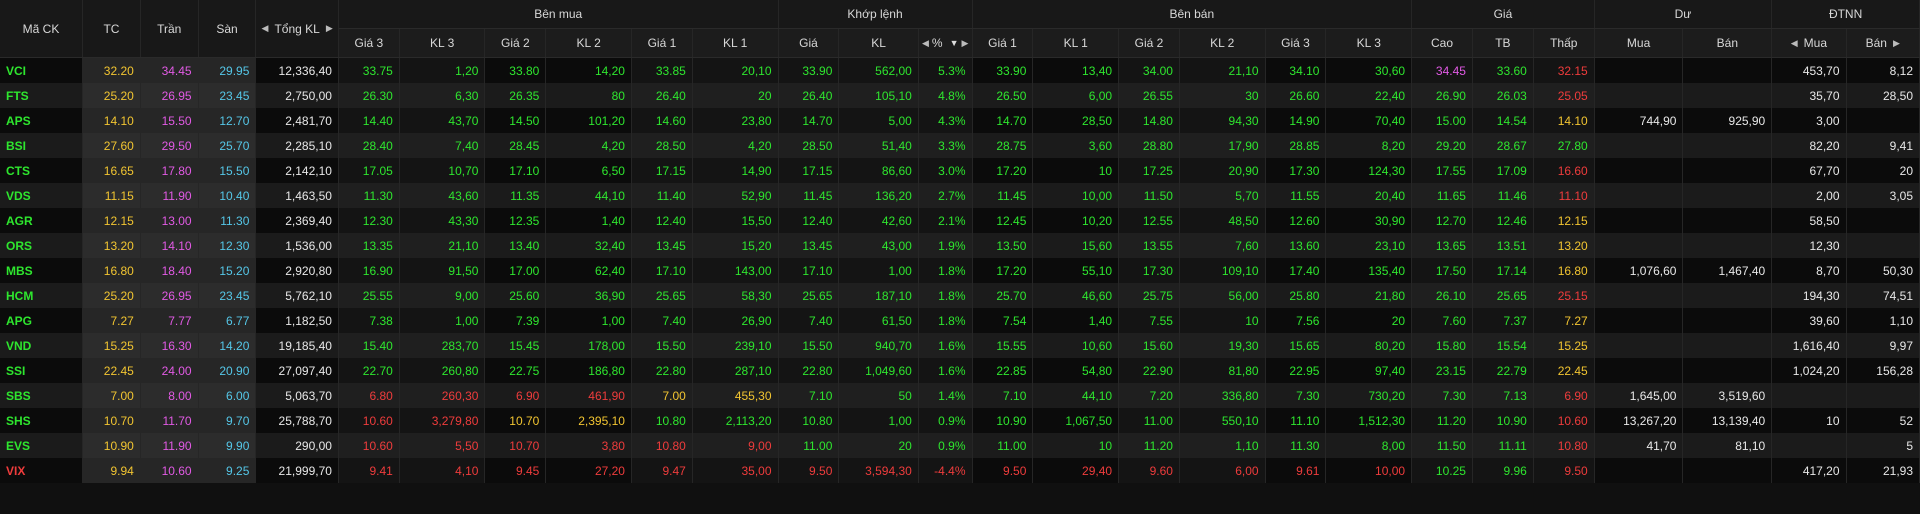 This screenshot has width=1920, height=514. Describe the element at coordinates (878, 43) in the screenshot. I see `header-matched-vol: KL` at that location.